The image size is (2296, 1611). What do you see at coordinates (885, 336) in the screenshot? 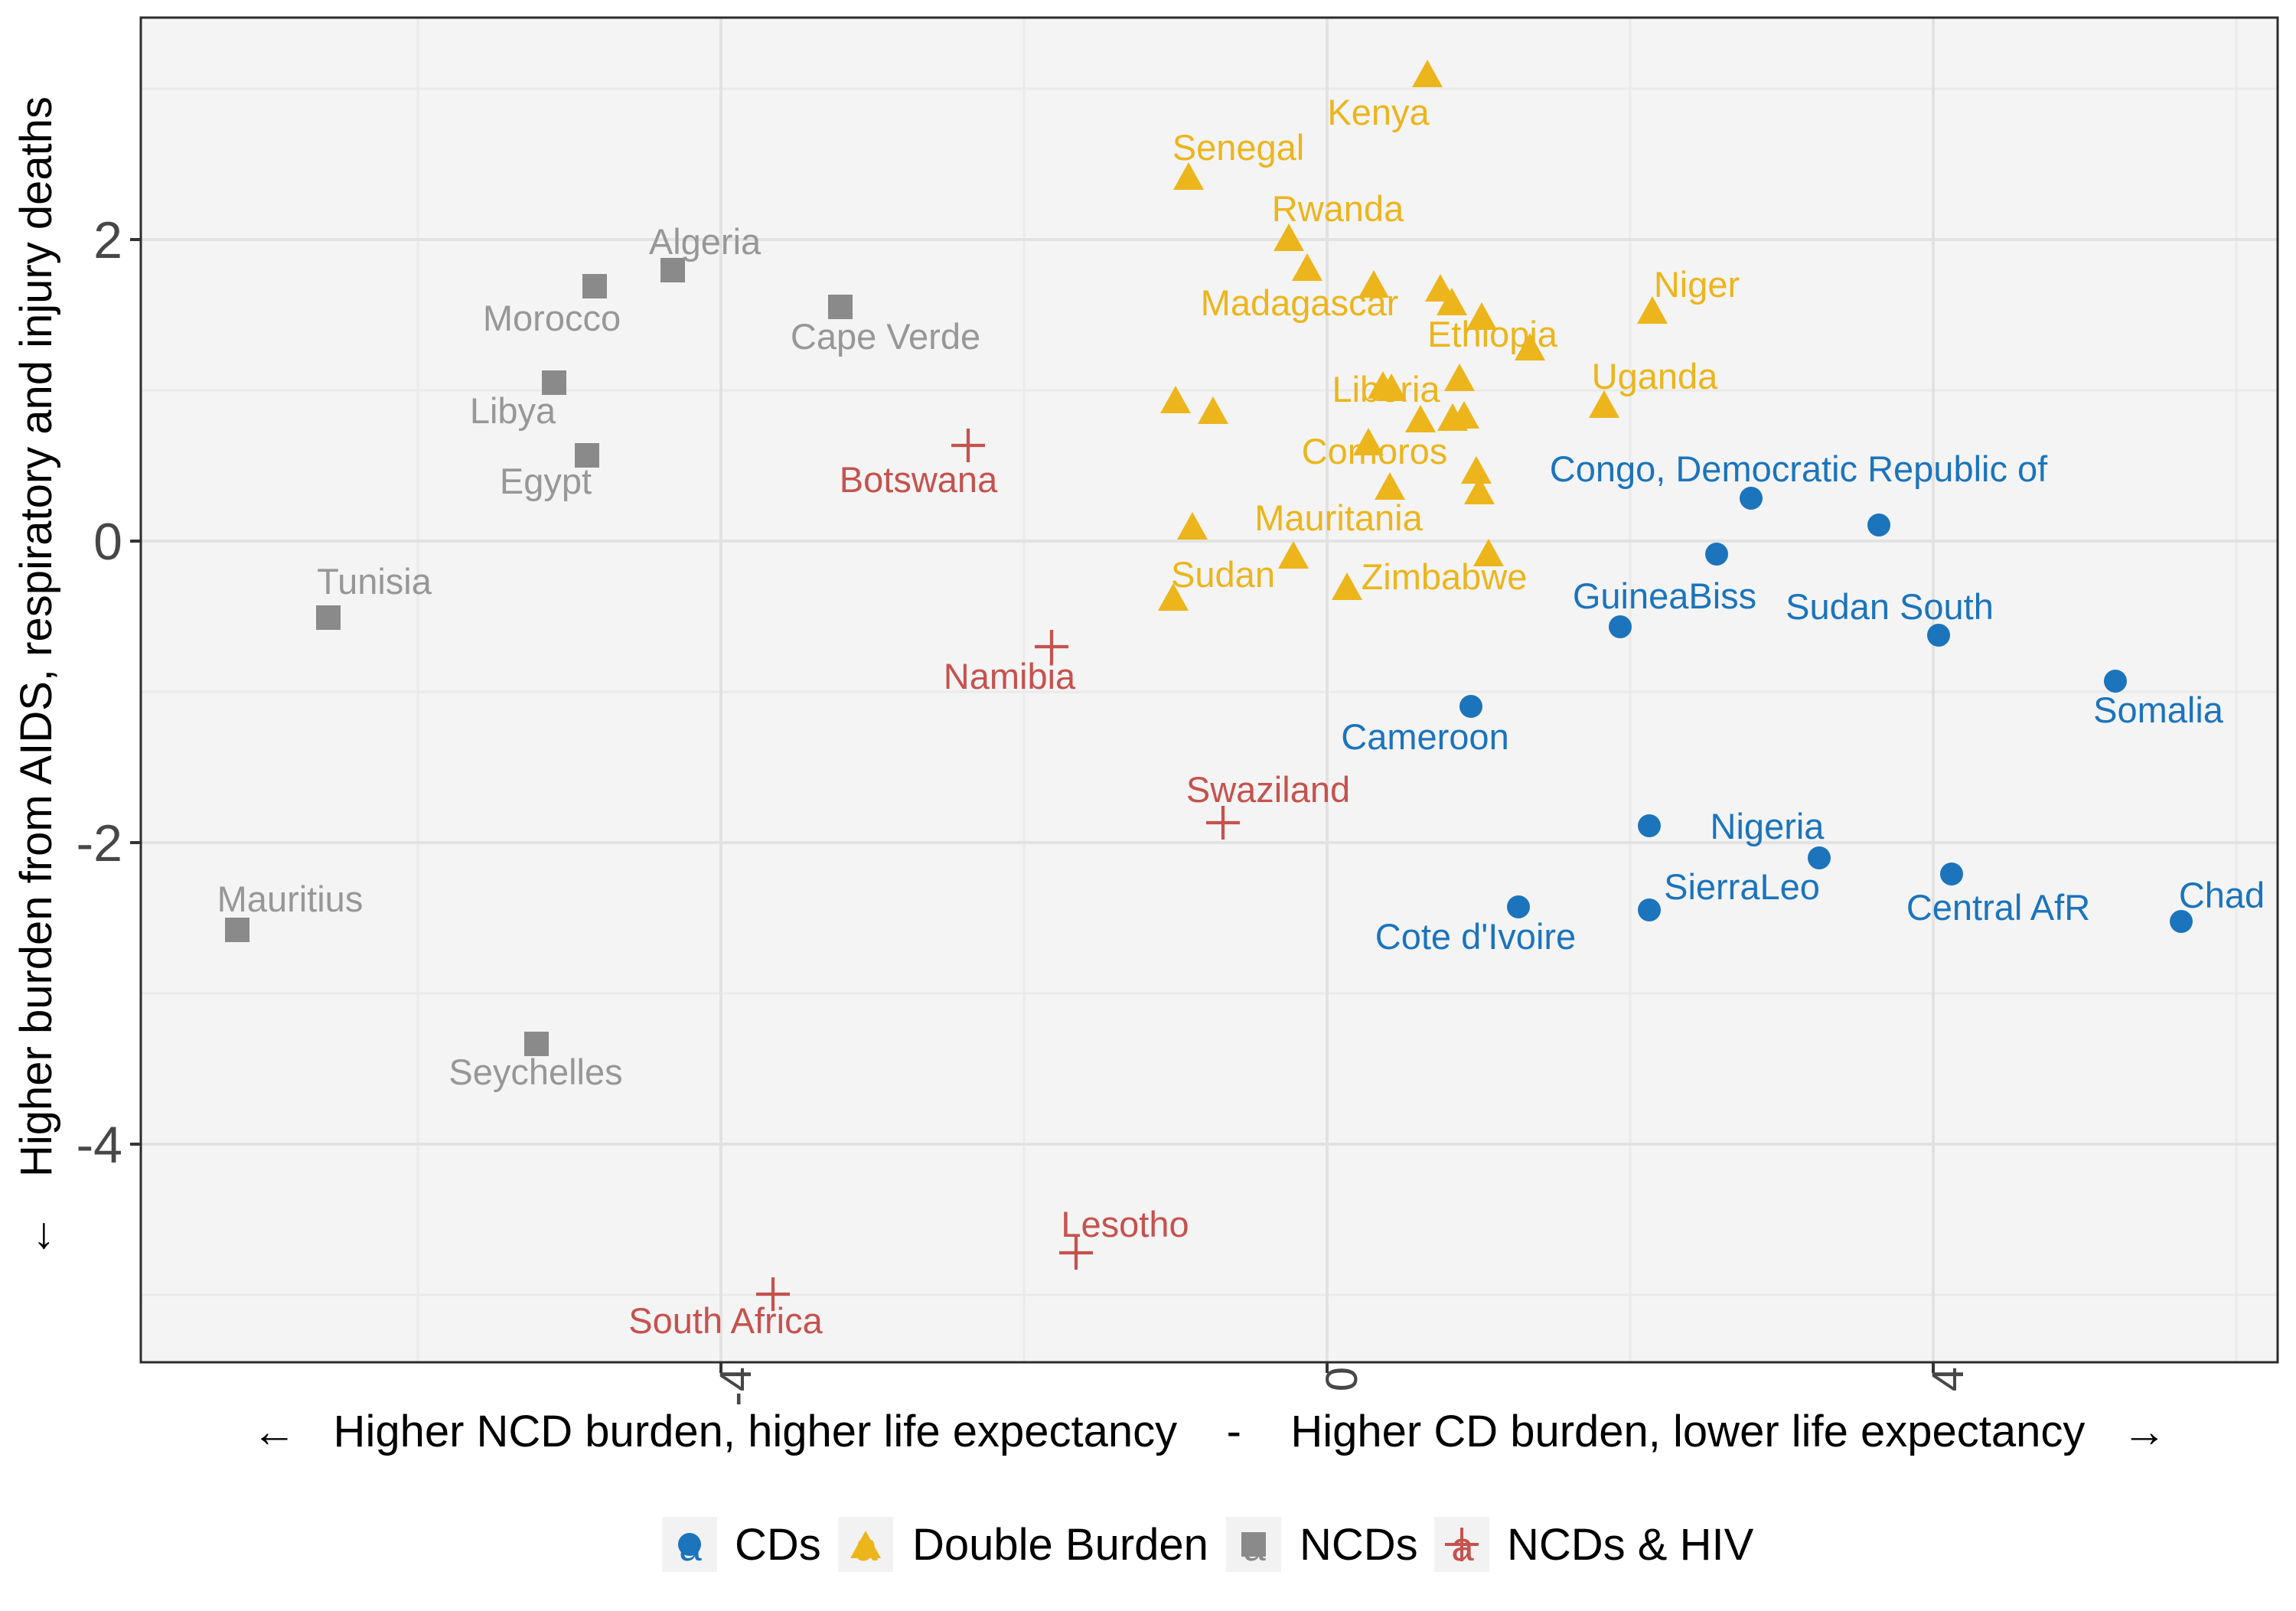
I see `svg-text: Cape Verde` at bounding box center [885, 336].